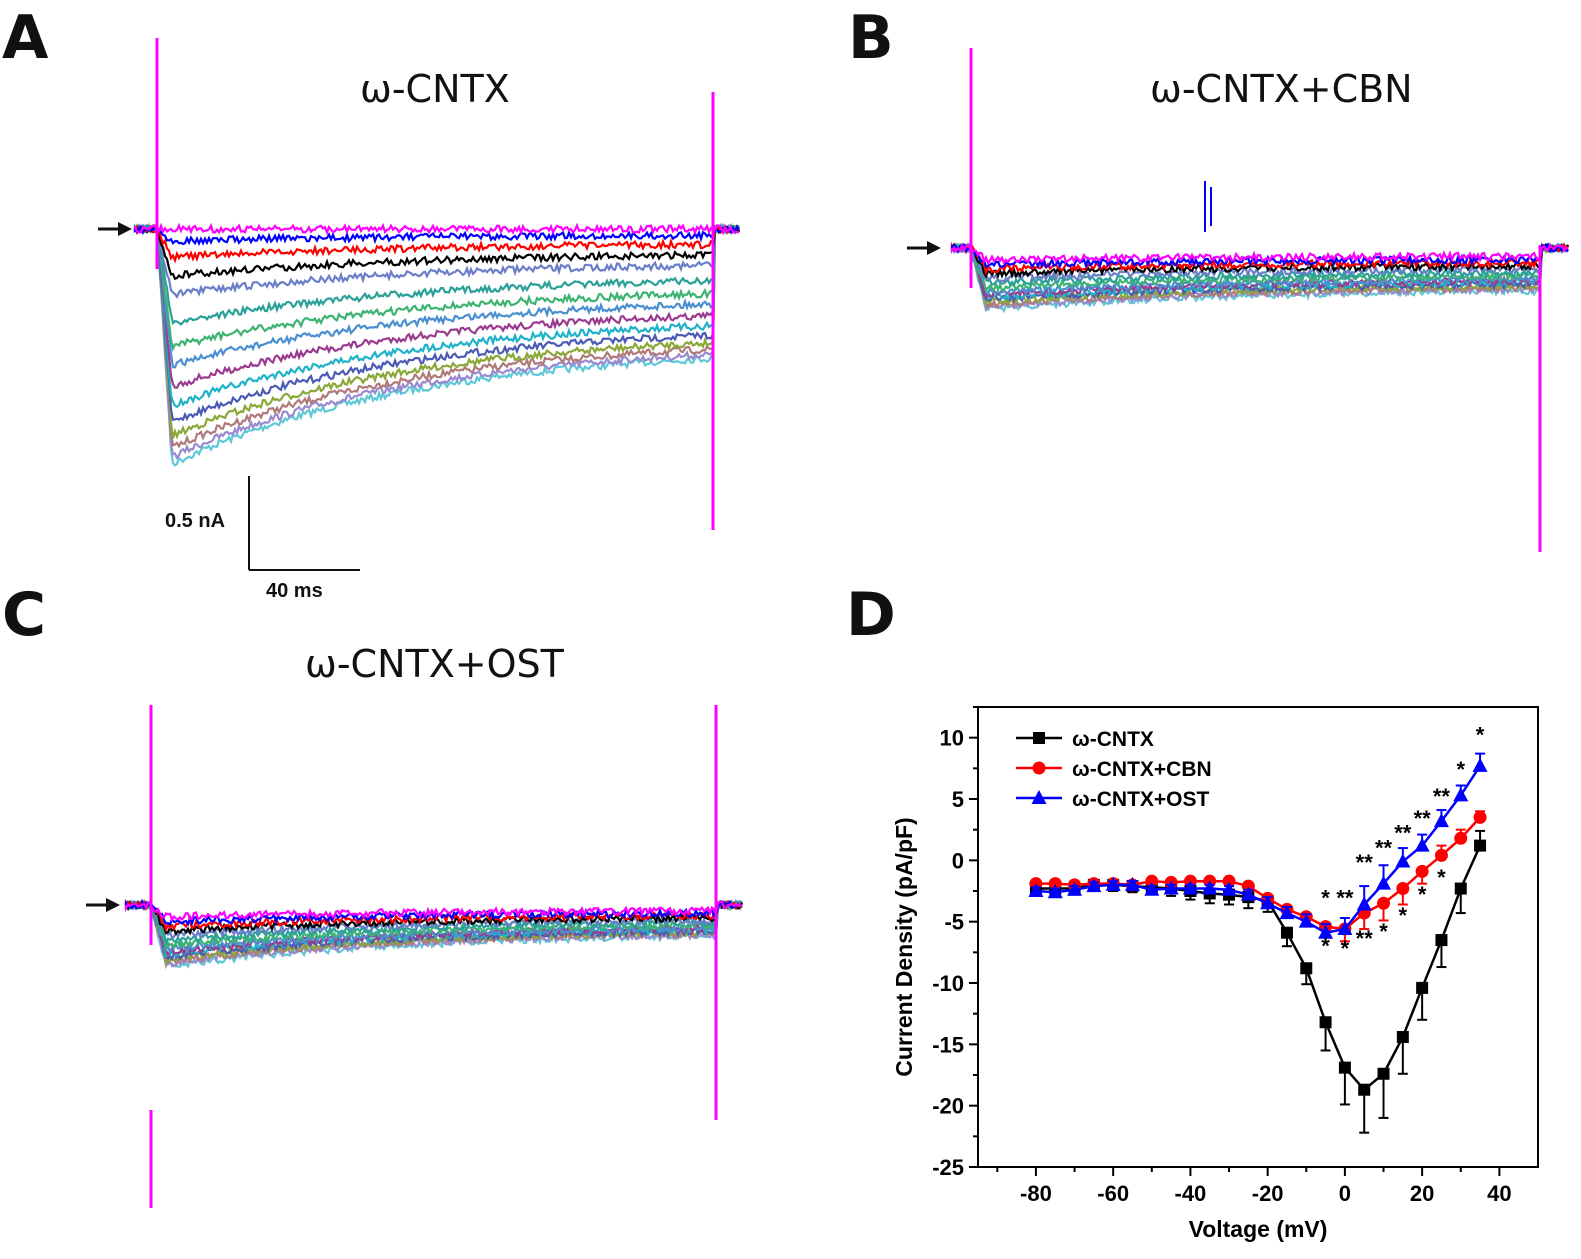 This screenshot has width=1581, height=1259. What do you see at coordinates (1191, 1193) in the screenshot?
I see `x-tick-label: -40` at bounding box center [1191, 1193].